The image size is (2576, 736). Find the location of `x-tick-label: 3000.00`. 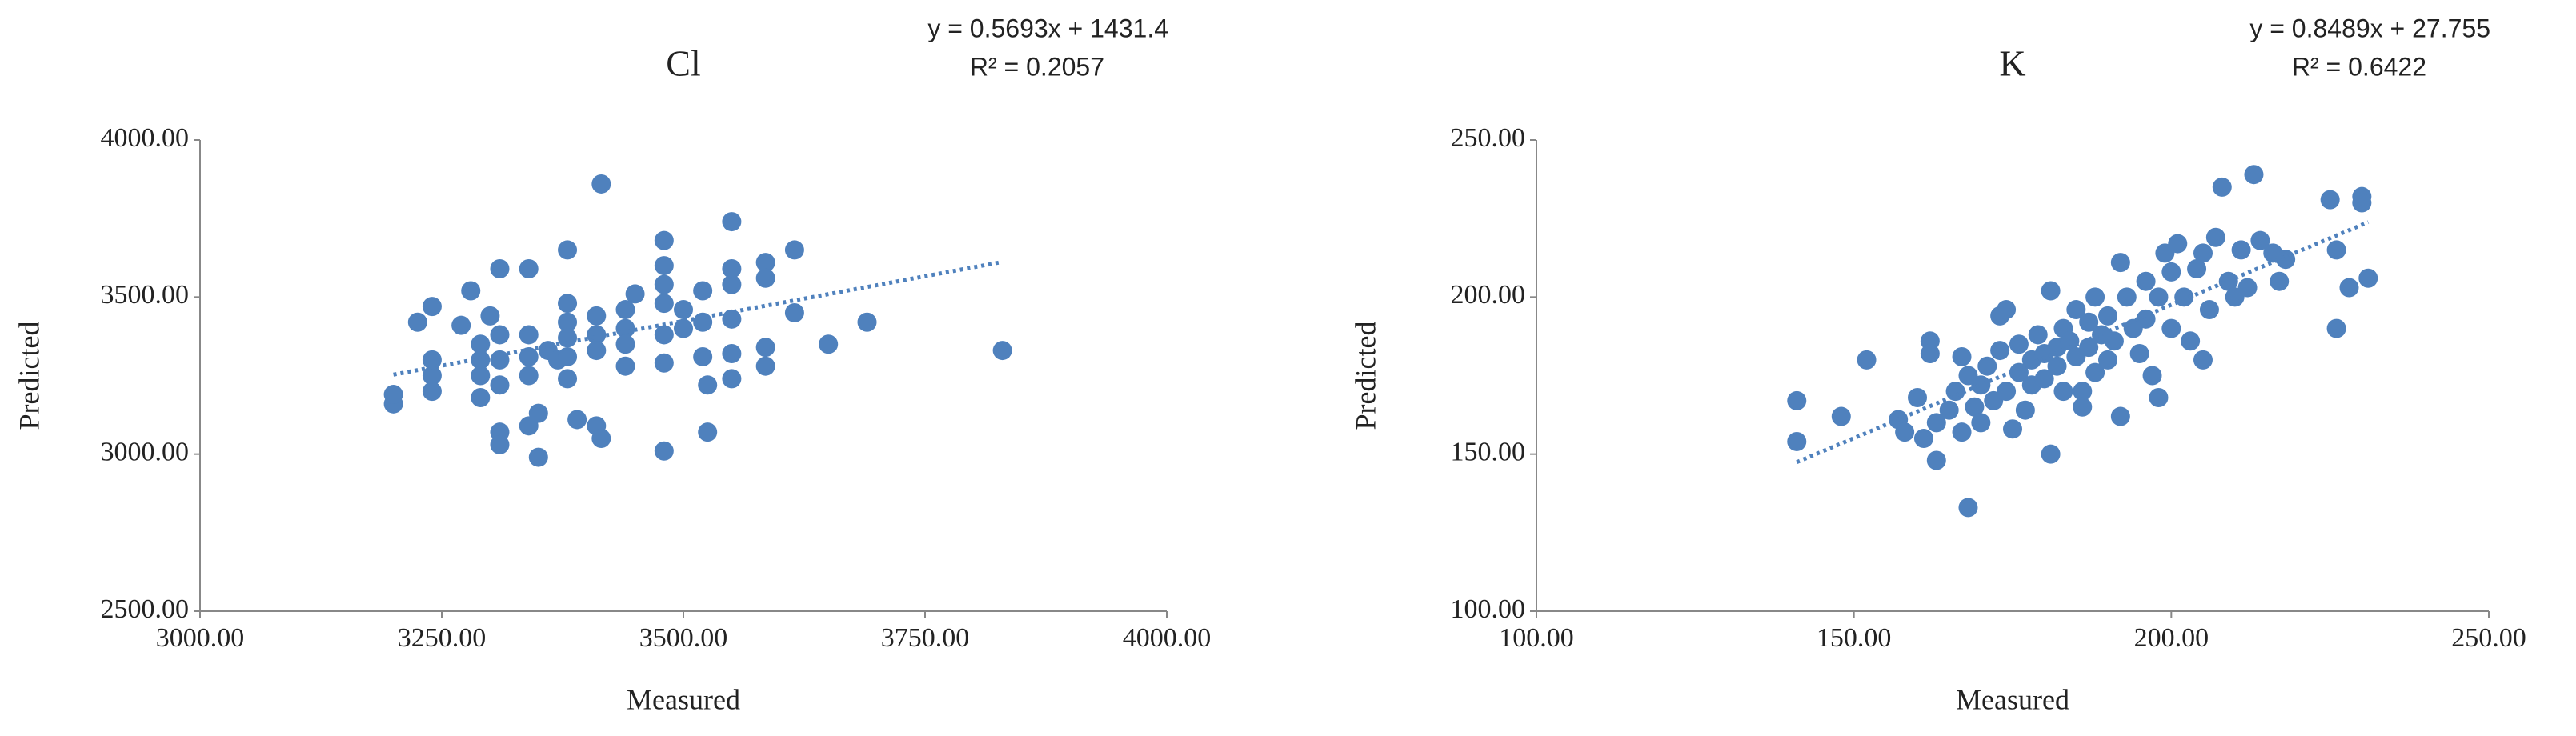

x-tick-label: 3000.00 is located at coordinates (200, 638).